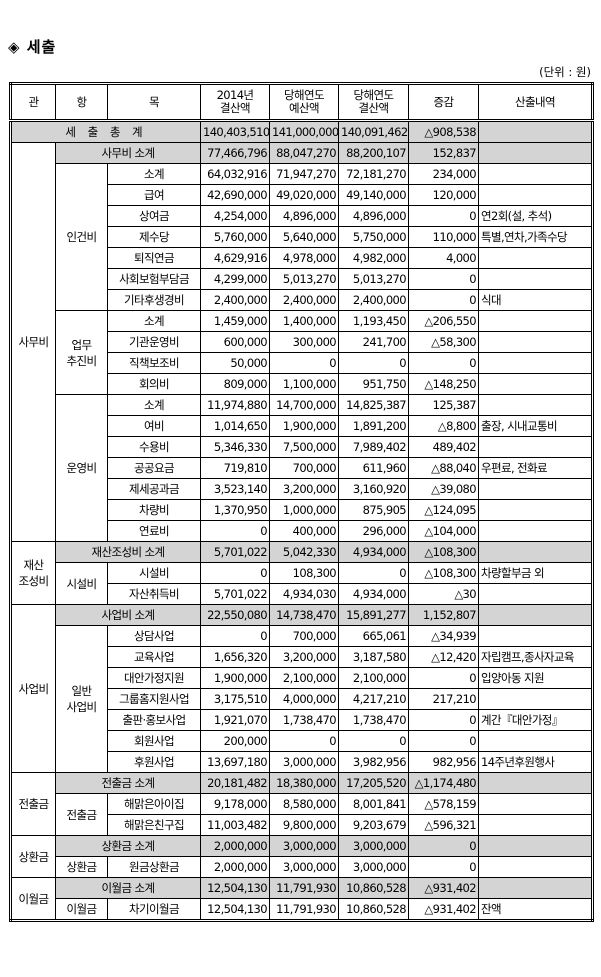  Describe the element at coordinates (373, 489) in the screenshot. I see `amount-cell: 3,160,920` at that location.